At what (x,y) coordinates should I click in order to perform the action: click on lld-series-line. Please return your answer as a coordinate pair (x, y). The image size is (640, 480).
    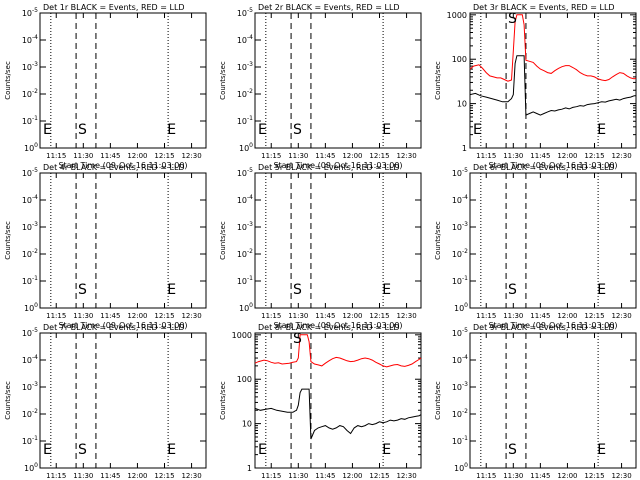
    Looking at the image, I should click on (338, 351).